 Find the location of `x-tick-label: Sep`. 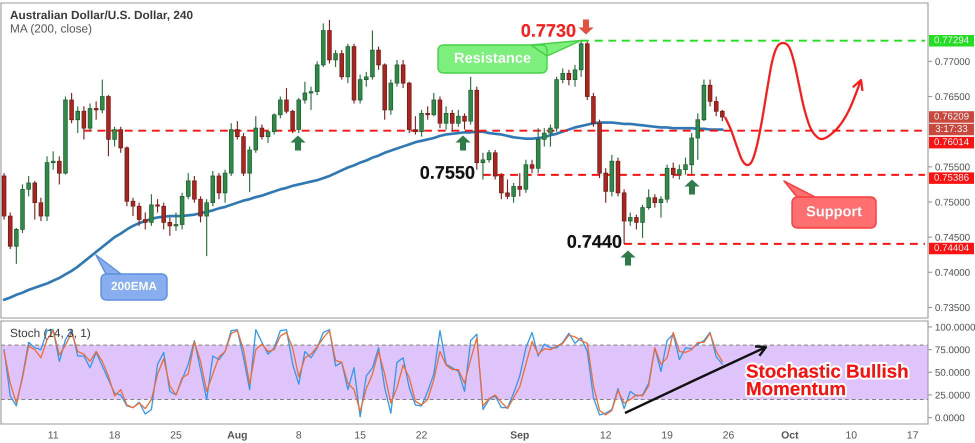

x-tick-label: Sep is located at coordinates (519, 436).